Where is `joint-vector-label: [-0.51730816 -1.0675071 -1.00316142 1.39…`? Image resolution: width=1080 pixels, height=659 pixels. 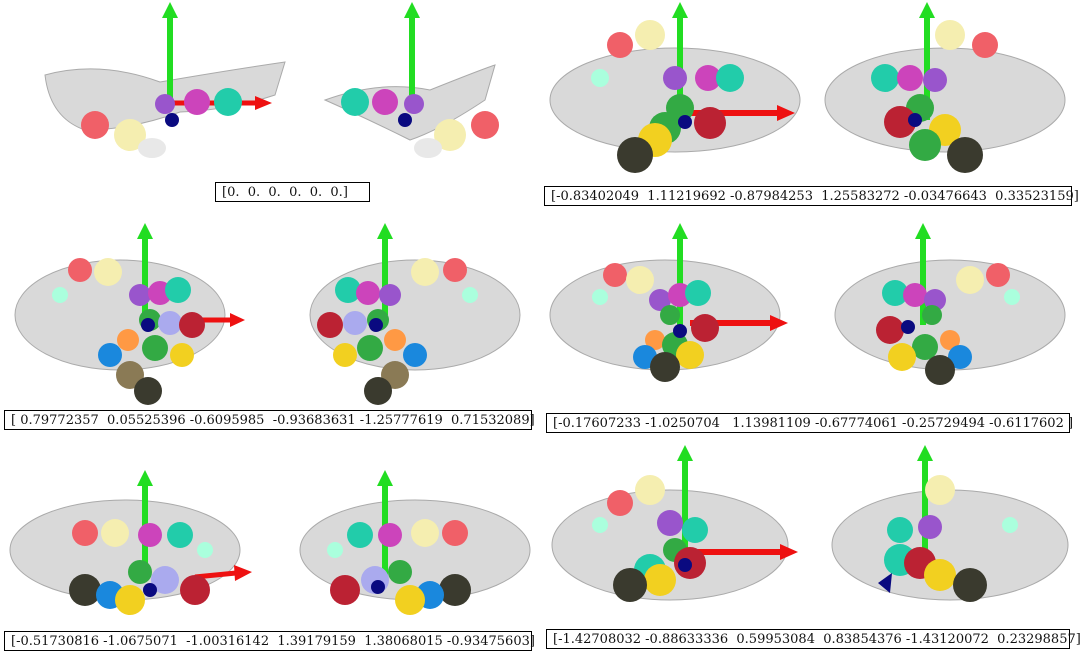
joint-vector-label: [-0.51730816 -1.0675071 -1.00316142 1.39… is located at coordinates (269, 641).